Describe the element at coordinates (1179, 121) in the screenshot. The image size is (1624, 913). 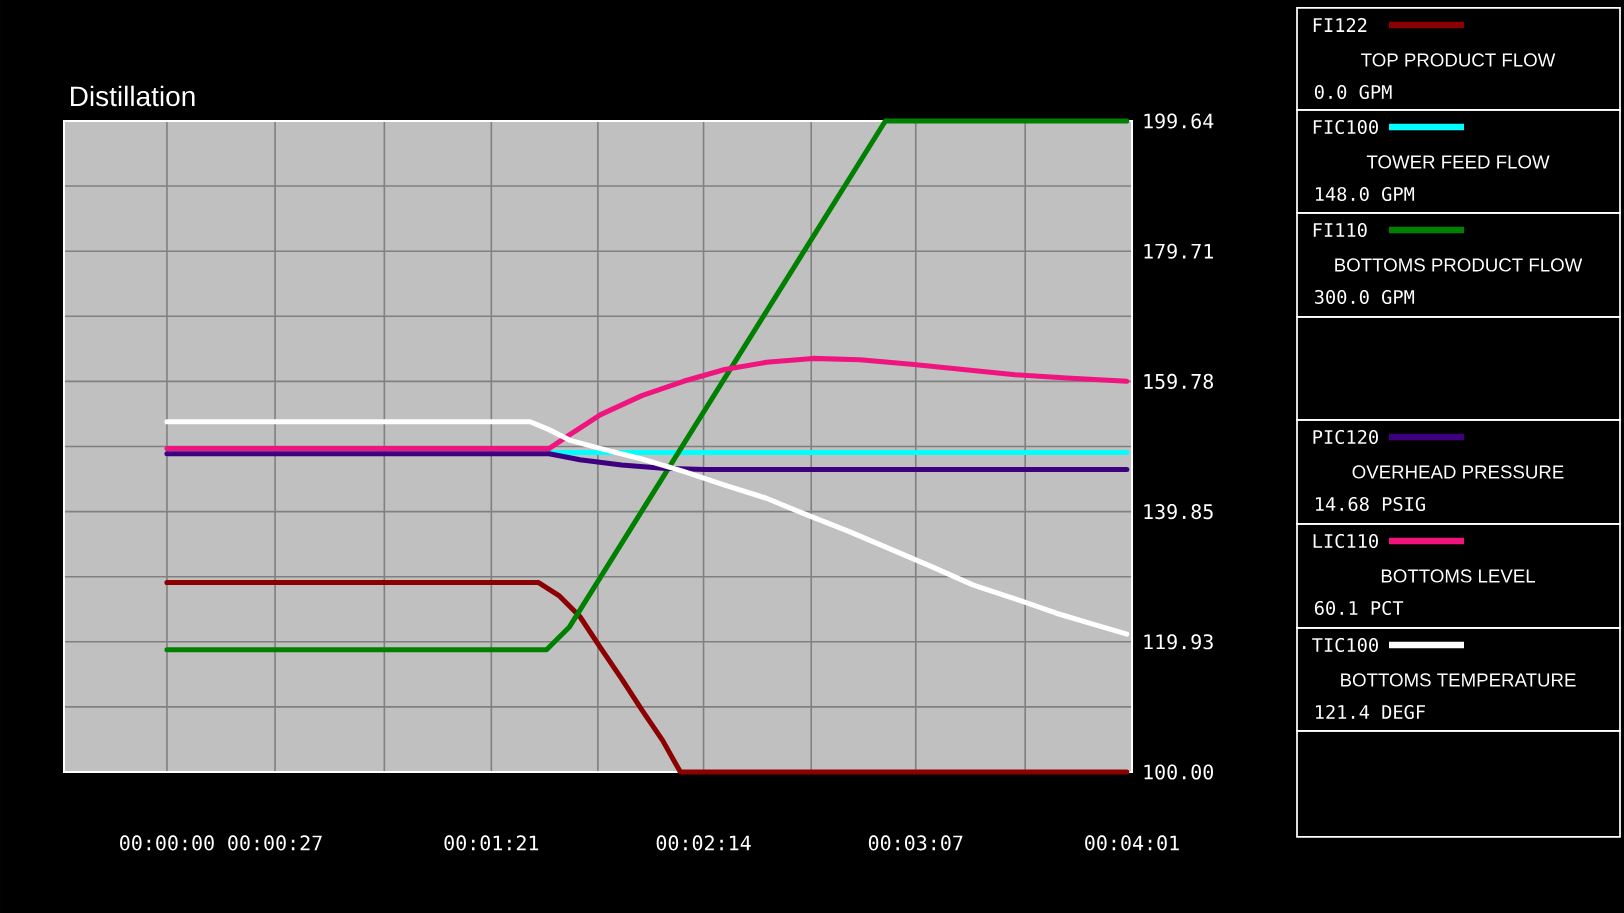
I see `y-tick-label: 199.64` at that location.